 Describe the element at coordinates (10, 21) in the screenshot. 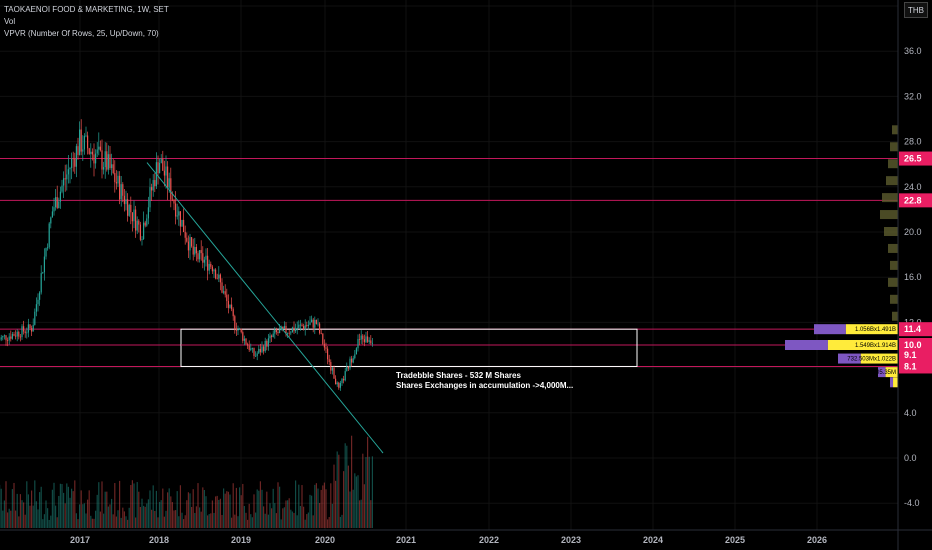

I see `volume-indicator-label: Vol` at that location.